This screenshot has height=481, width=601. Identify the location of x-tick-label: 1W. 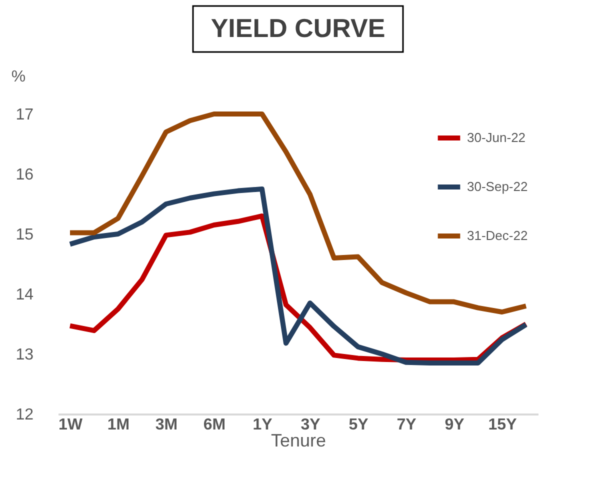
(71, 425).